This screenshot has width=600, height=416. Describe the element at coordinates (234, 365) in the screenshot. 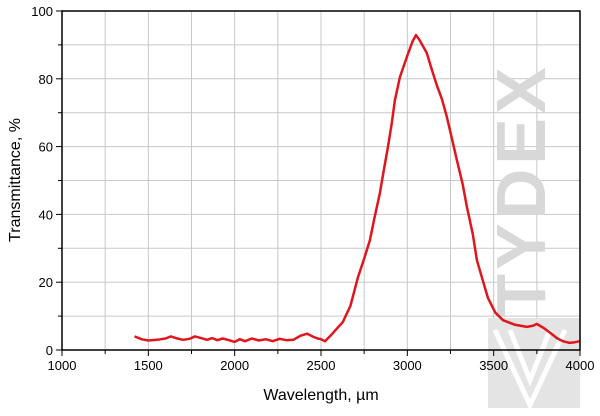

I see `x-tick-label: 2000` at that location.